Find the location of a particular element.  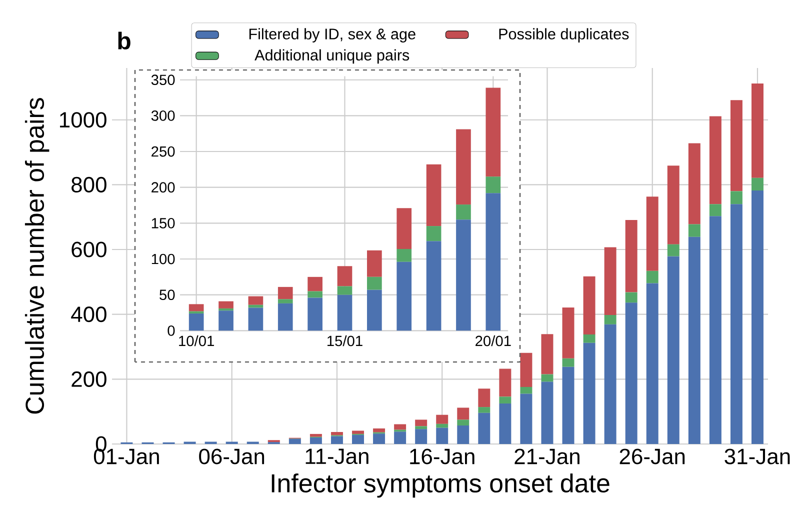

legend-label: Filtered by ID, sex & age is located at coordinates (332, 35).